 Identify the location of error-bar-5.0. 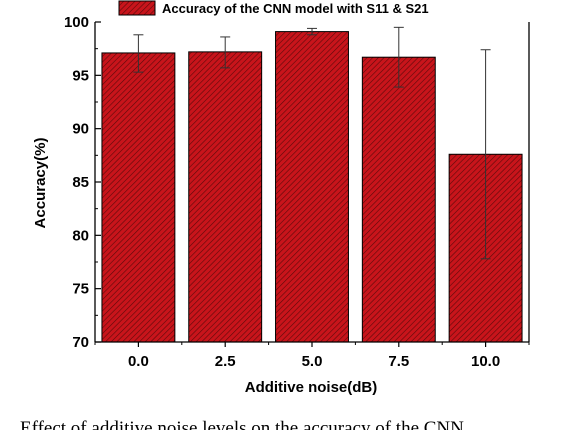
(312, 31).